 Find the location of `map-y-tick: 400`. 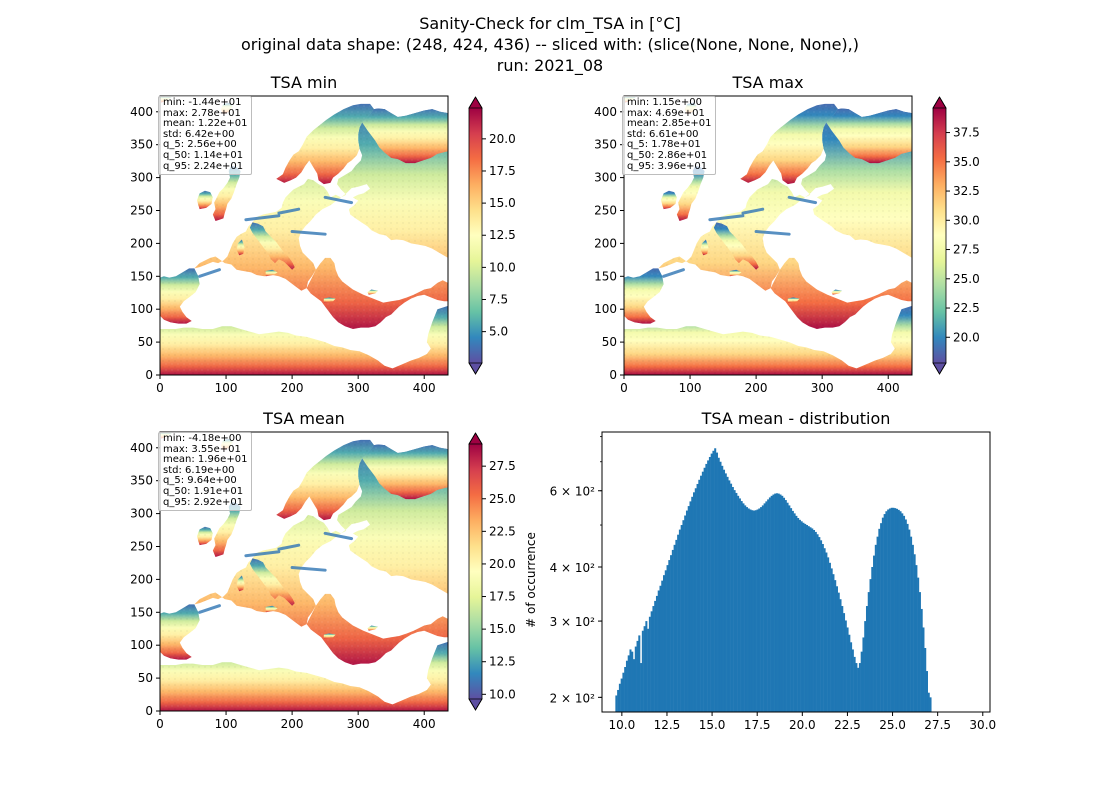

map-y-tick: 400 is located at coordinates (145, 448).